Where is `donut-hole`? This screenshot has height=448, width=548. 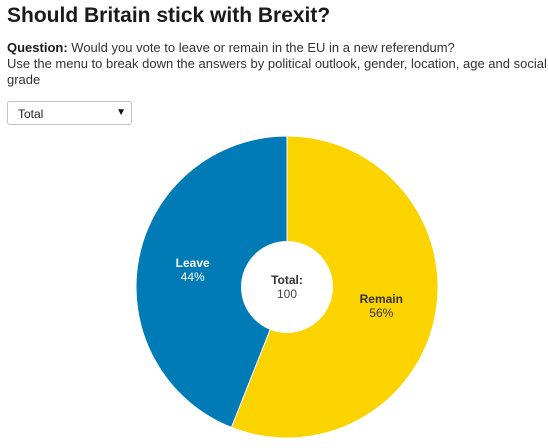
donut-hole is located at coordinates (287, 287).